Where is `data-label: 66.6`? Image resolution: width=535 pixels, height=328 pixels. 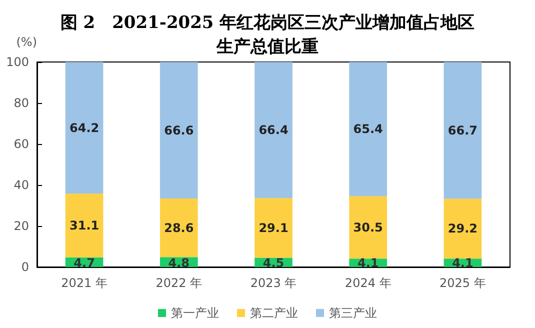
data-label: 66.6 is located at coordinates (179, 130).